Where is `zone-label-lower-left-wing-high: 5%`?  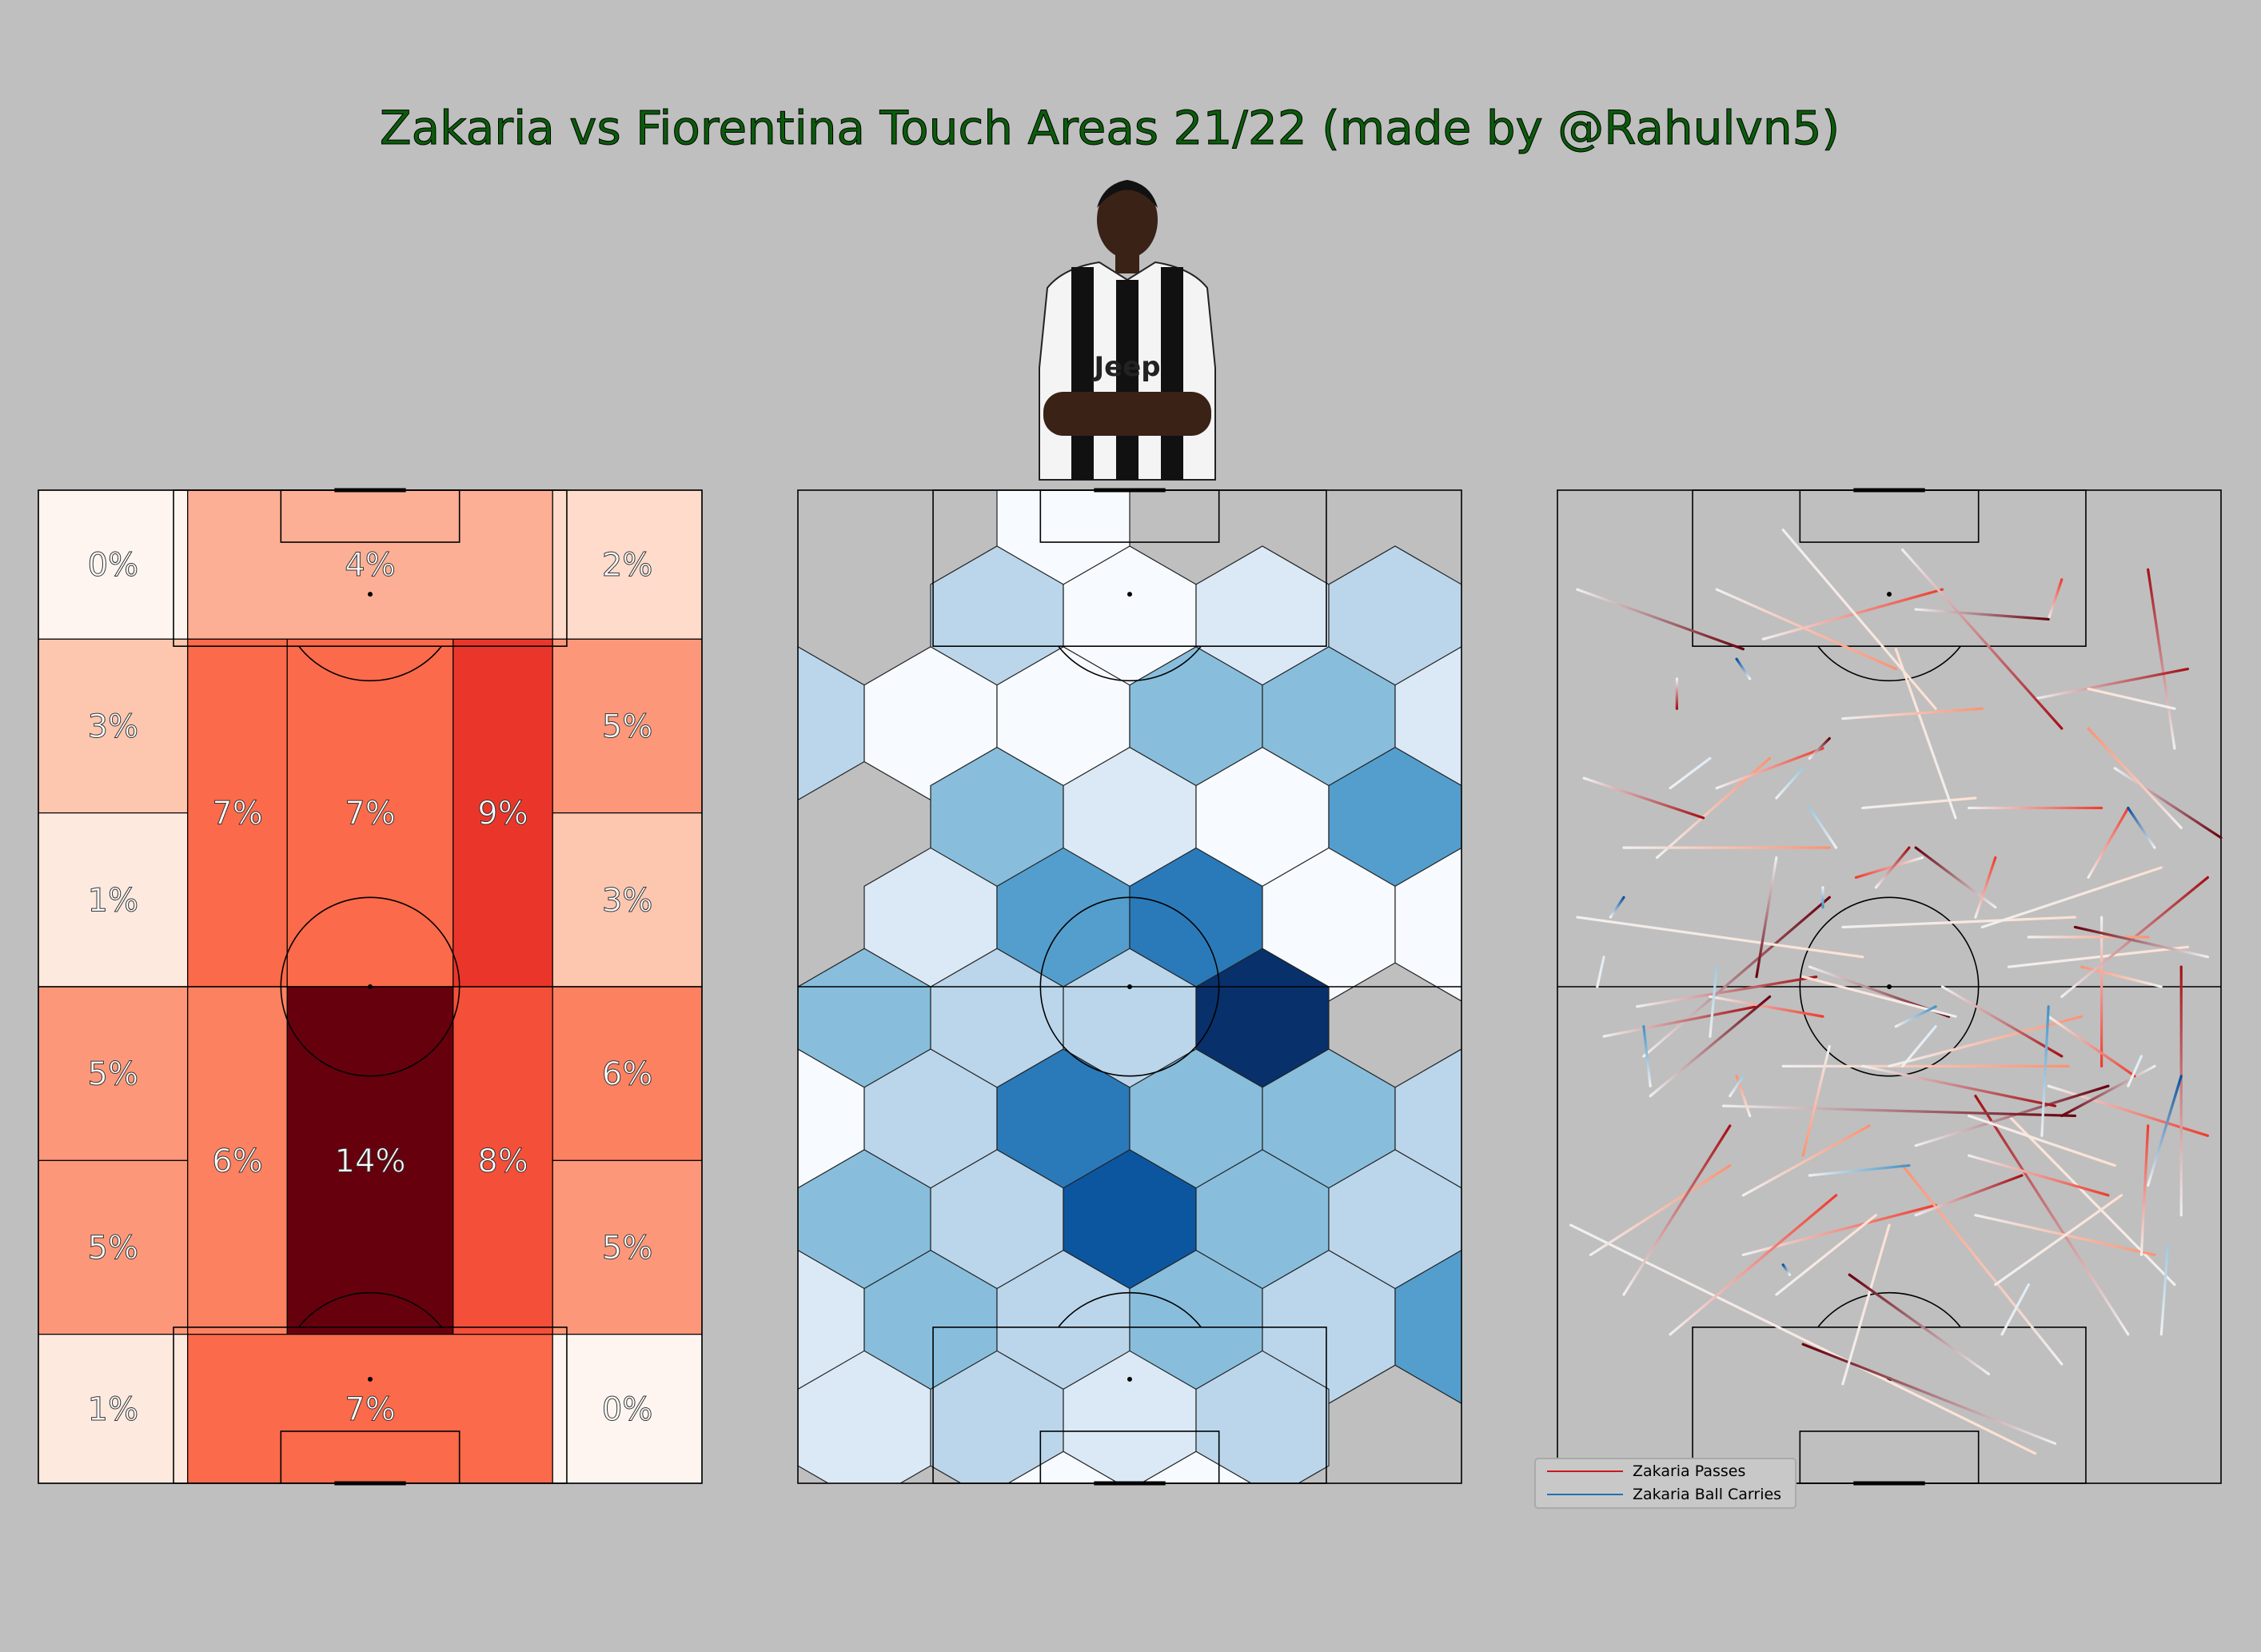
zone-label-lower-left-wing-high: 5% is located at coordinates (113, 1074).